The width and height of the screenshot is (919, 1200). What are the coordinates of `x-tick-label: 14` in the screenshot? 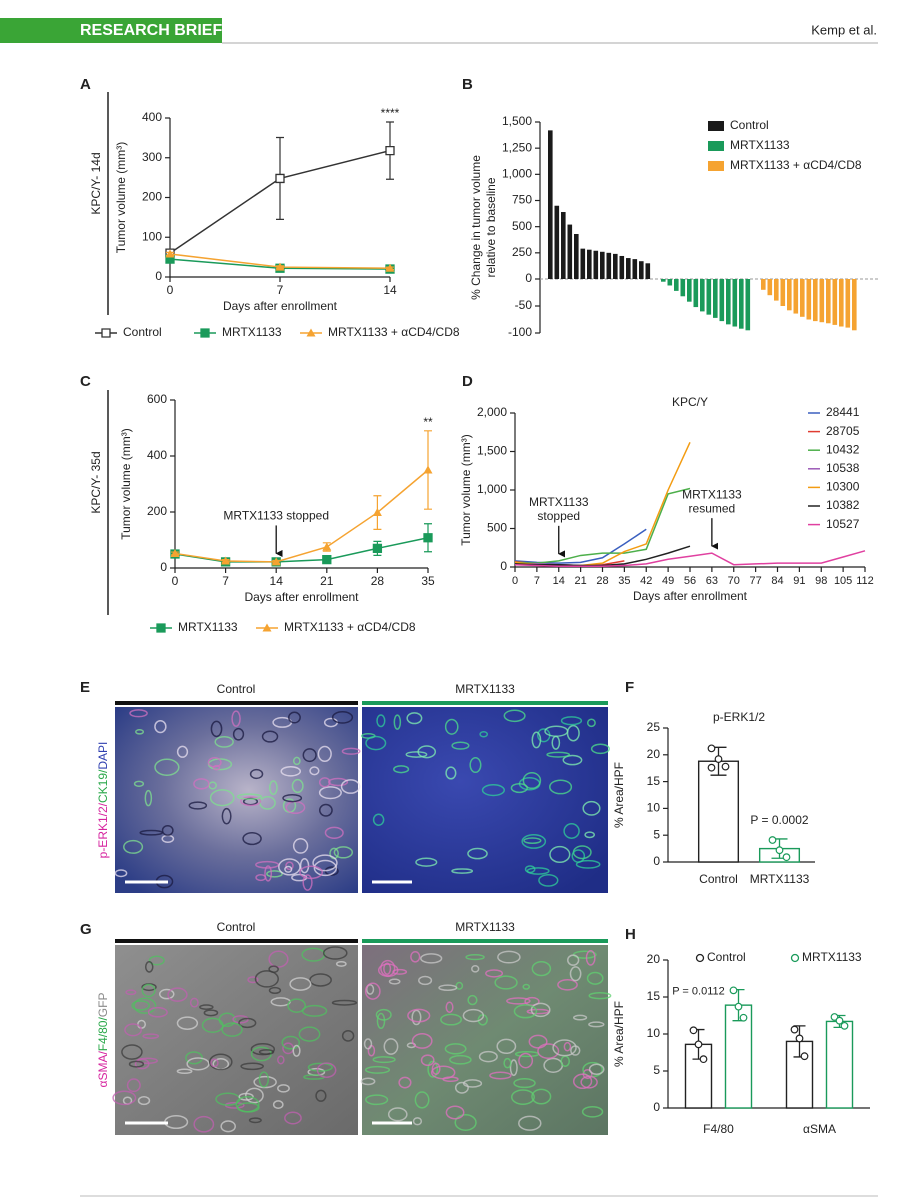 It's located at (390, 290).